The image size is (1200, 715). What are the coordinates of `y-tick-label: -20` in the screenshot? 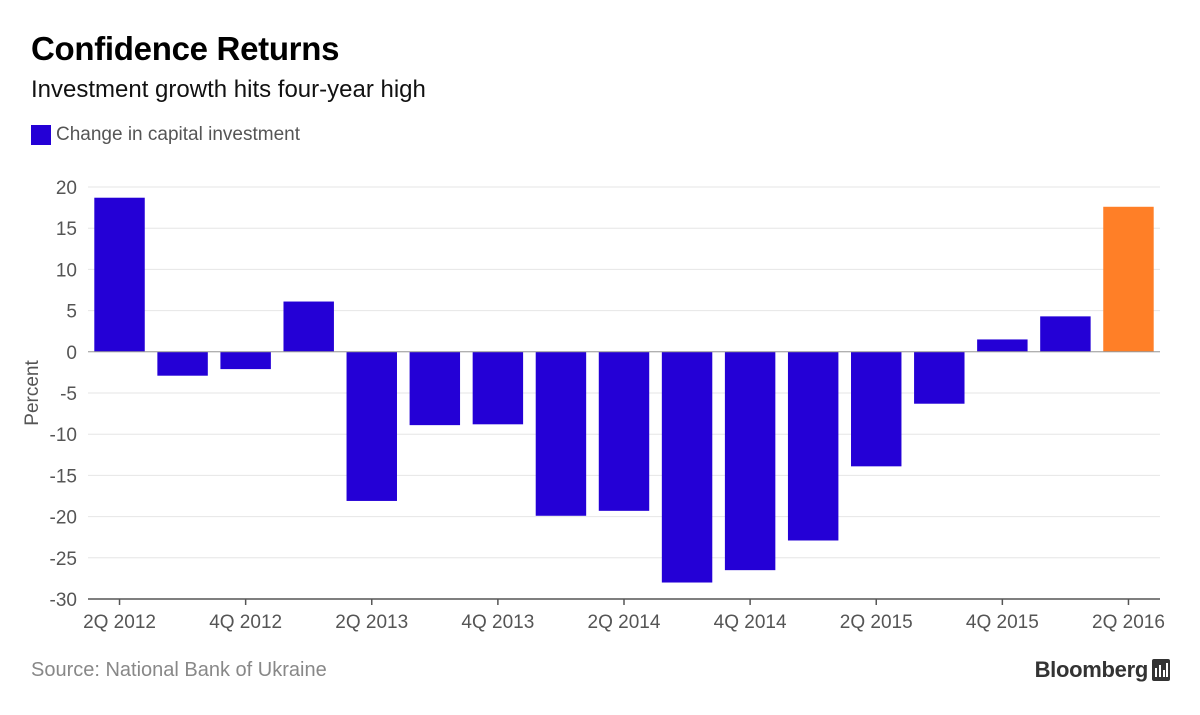 It's located at (63, 518).